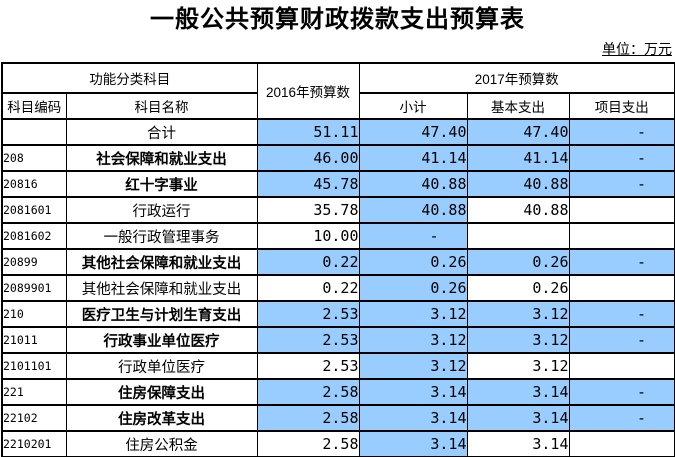 The height and width of the screenshot is (457, 675). Describe the element at coordinates (337, 19) in the screenshot. I see `page-title: 一般公共预算财政拨款支出预算表` at that location.